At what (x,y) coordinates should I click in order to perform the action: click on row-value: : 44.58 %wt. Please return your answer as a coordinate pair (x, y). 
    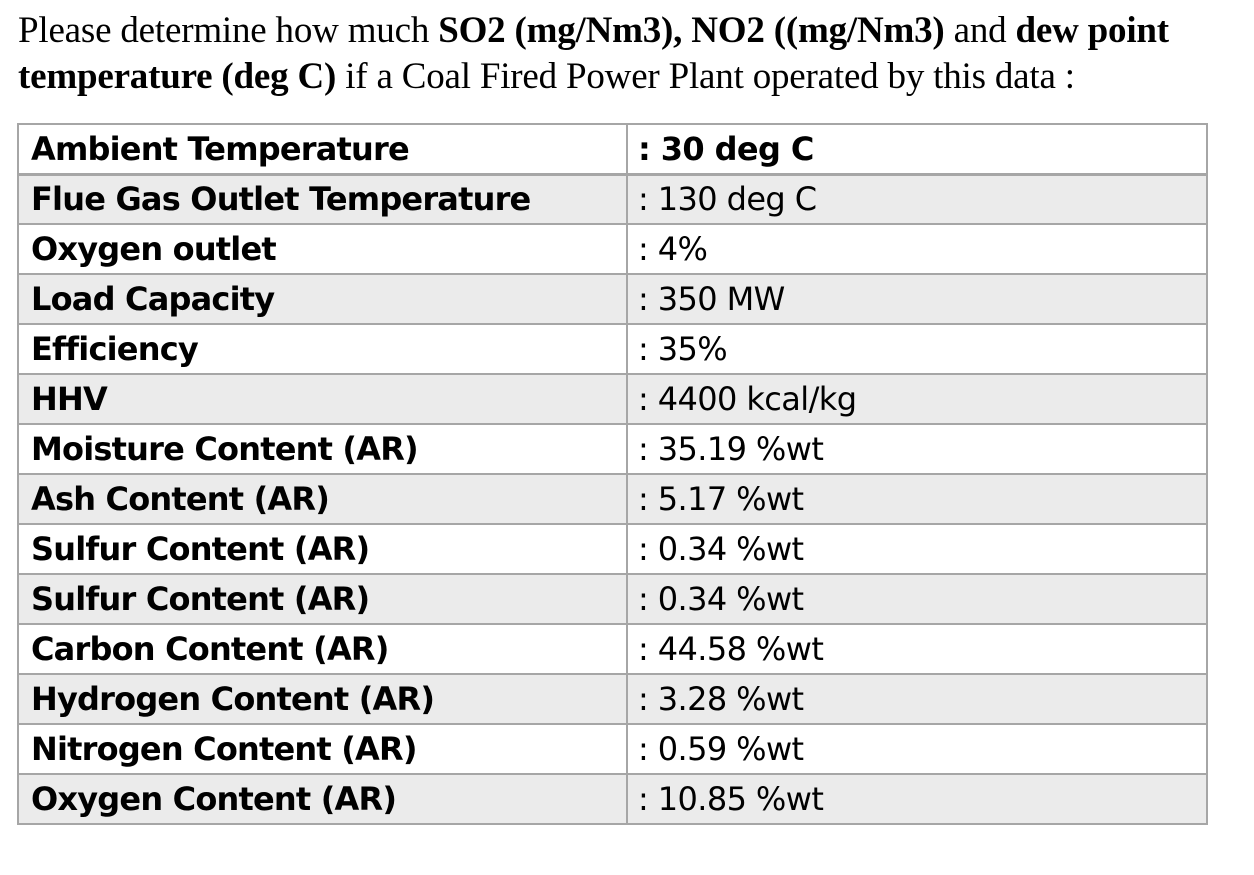
    Looking at the image, I should click on (917, 649).